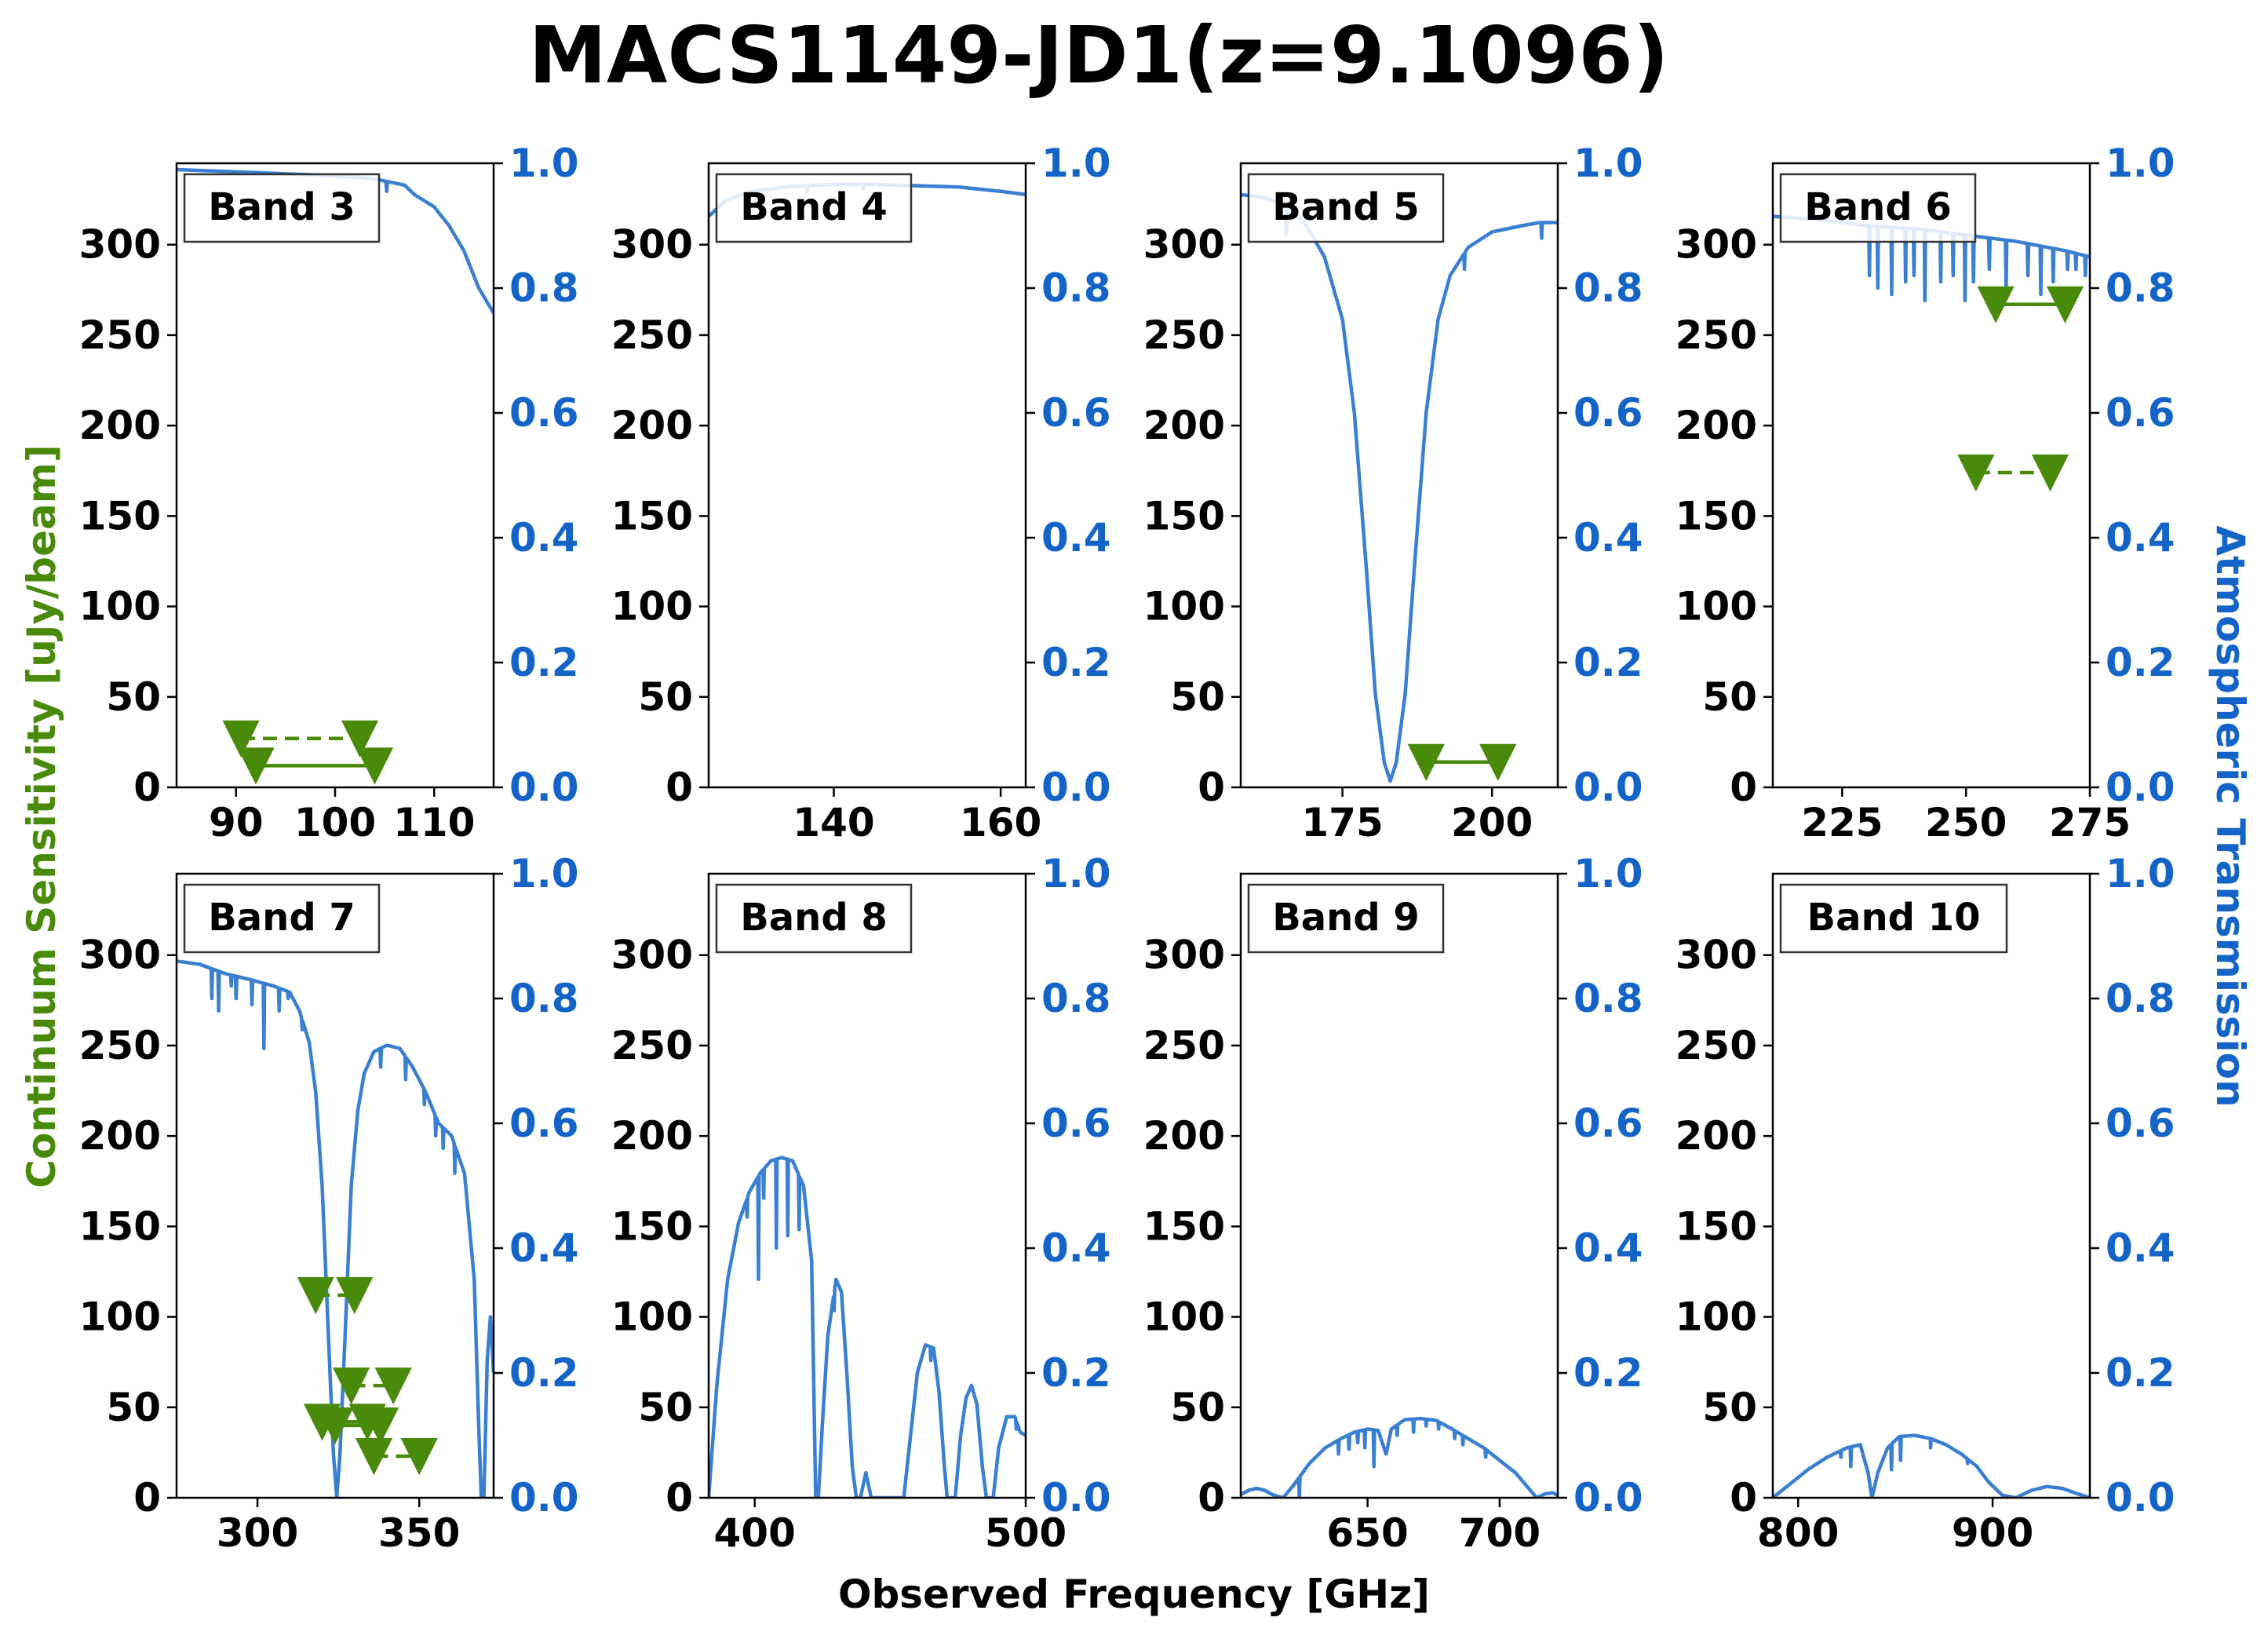 The height and width of the screenshot is (1632, 2268). Describe the element at coordinates (1996, 304) in the screenshot. I see `sensitivity-marker-band-6-0-low` at that location.